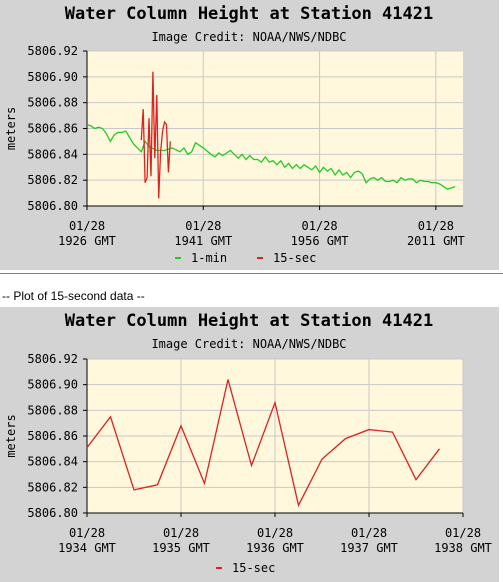 The height and width of the screenshot is (582, 503). What do you see at coordinates (87, 241) in the screenshot?
I see `x-tick-label-time: 1926 GMT` at bounding box center [87, 241].